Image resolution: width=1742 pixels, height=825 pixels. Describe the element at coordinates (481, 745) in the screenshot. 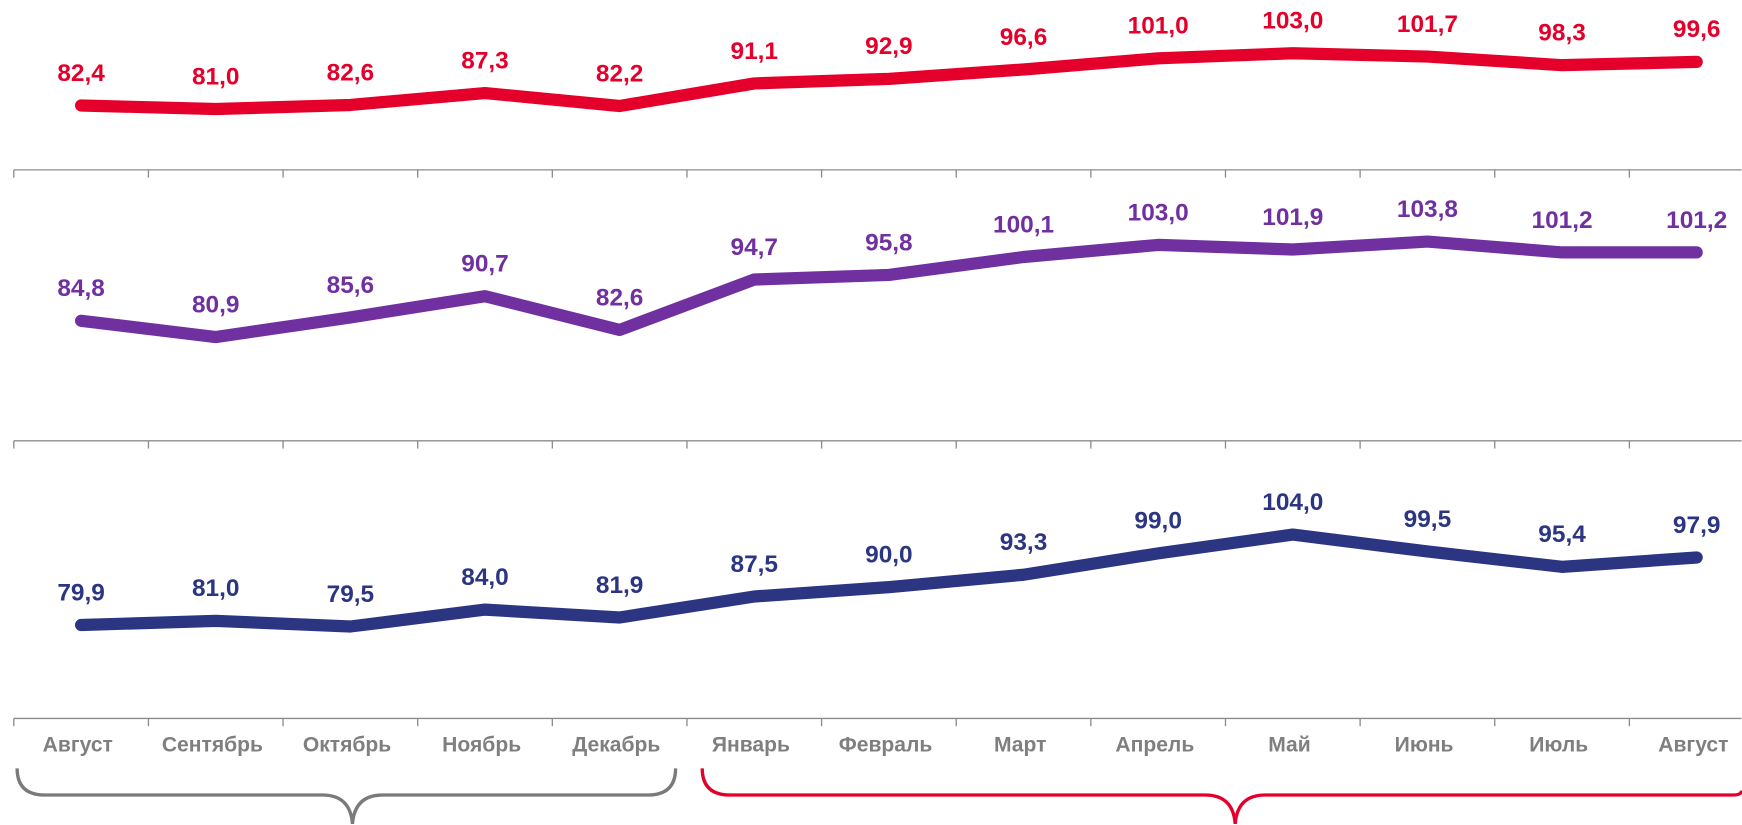

I see `x-tick-label: Ноябрь` at that location.